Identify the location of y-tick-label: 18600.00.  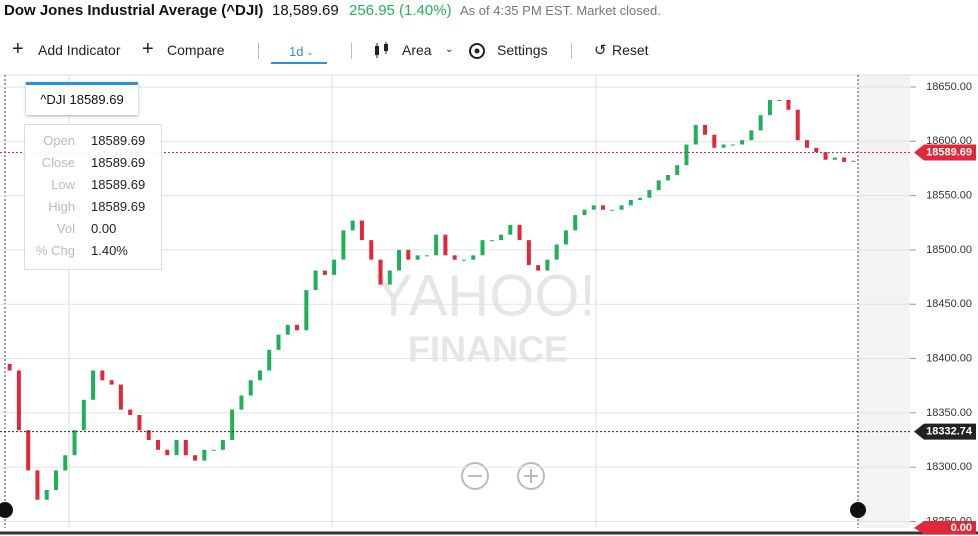
(949, 141).